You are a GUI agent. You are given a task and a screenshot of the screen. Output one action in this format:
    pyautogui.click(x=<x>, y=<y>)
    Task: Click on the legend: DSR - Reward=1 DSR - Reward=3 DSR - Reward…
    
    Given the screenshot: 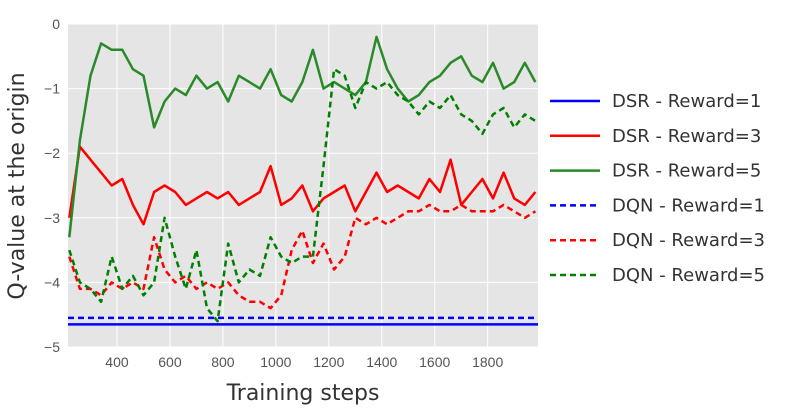 What is the action you would take?
    pyautogui.click(x=657, y=188)
    